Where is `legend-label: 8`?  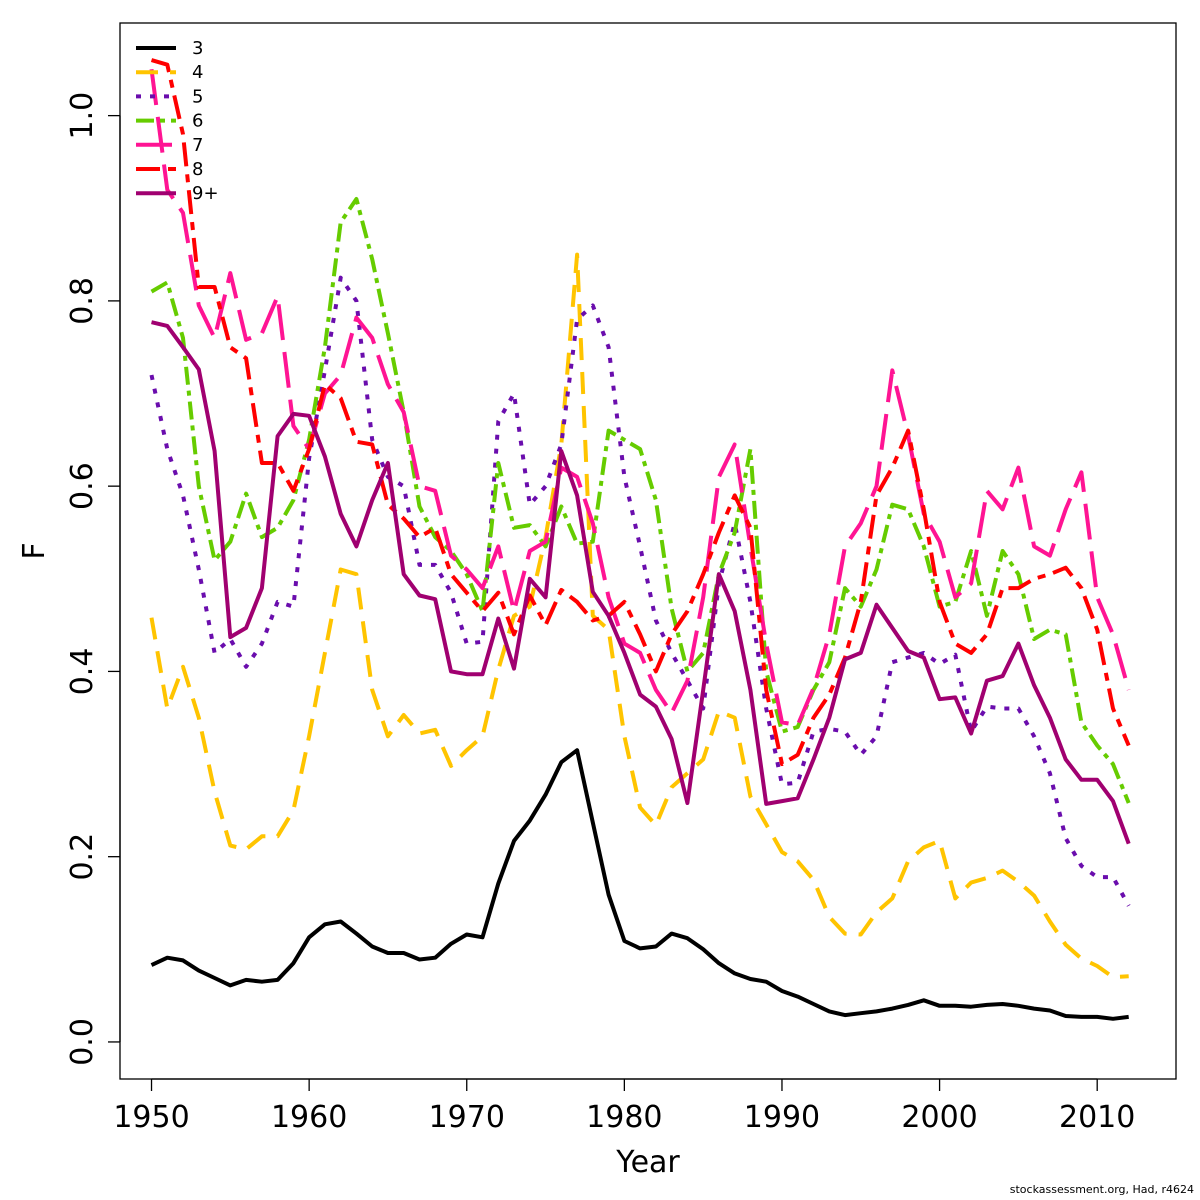
legend-label: 8 is located at coordinates (197, 169).